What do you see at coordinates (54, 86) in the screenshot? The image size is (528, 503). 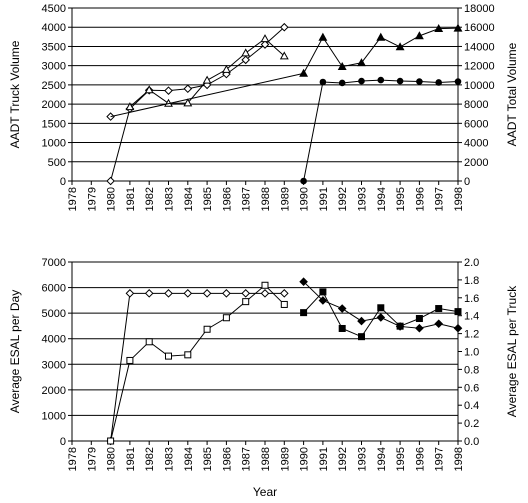 I see `y-tick-label: 2500` at bounding box center [54, 86].